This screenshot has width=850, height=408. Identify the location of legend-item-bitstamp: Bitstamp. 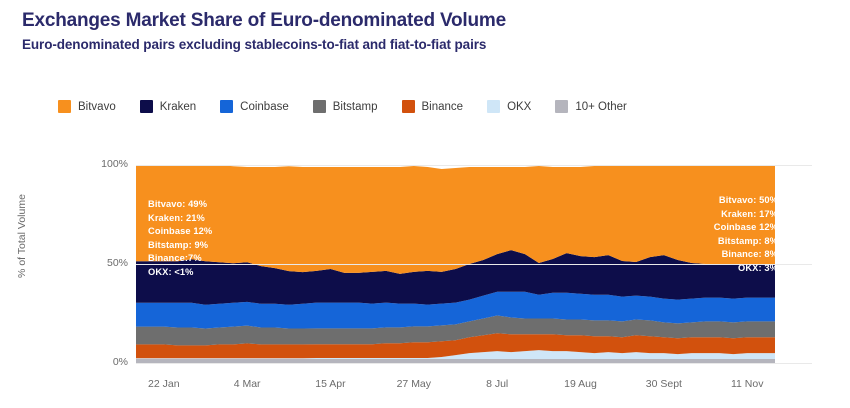
(345, 106).